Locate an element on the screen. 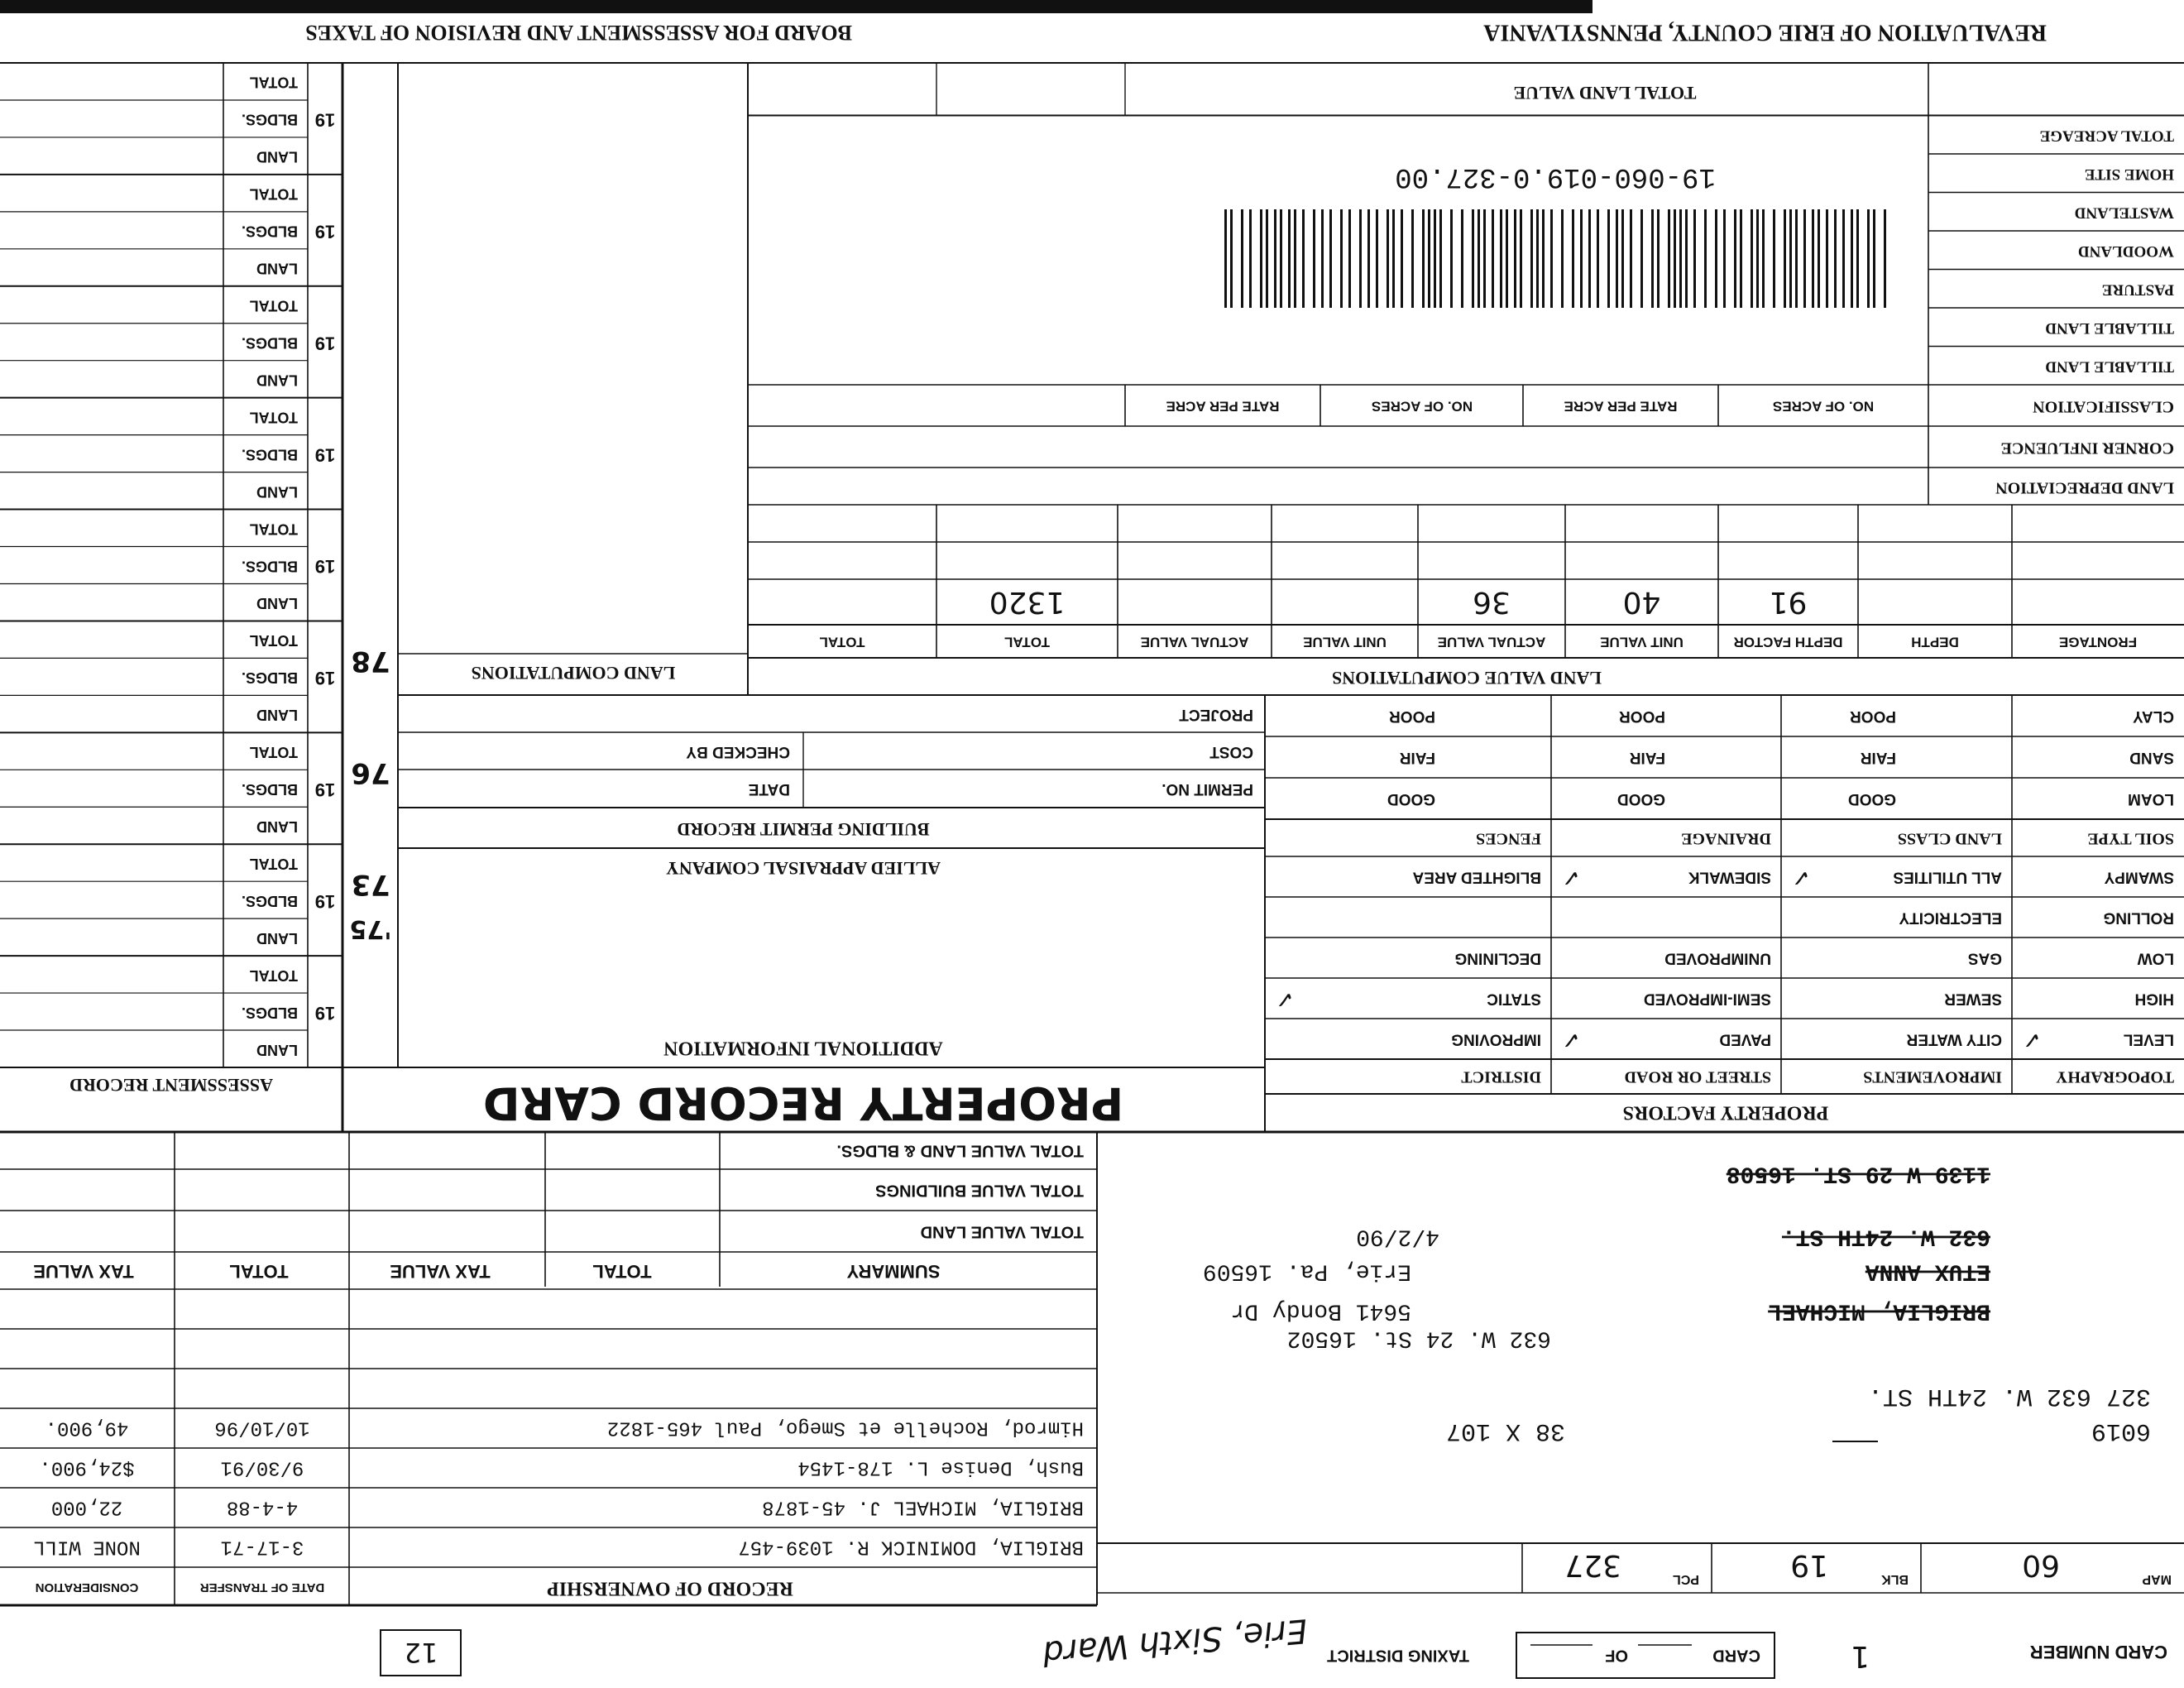  factor: PAVED is located at coordinates (1745, 1039).